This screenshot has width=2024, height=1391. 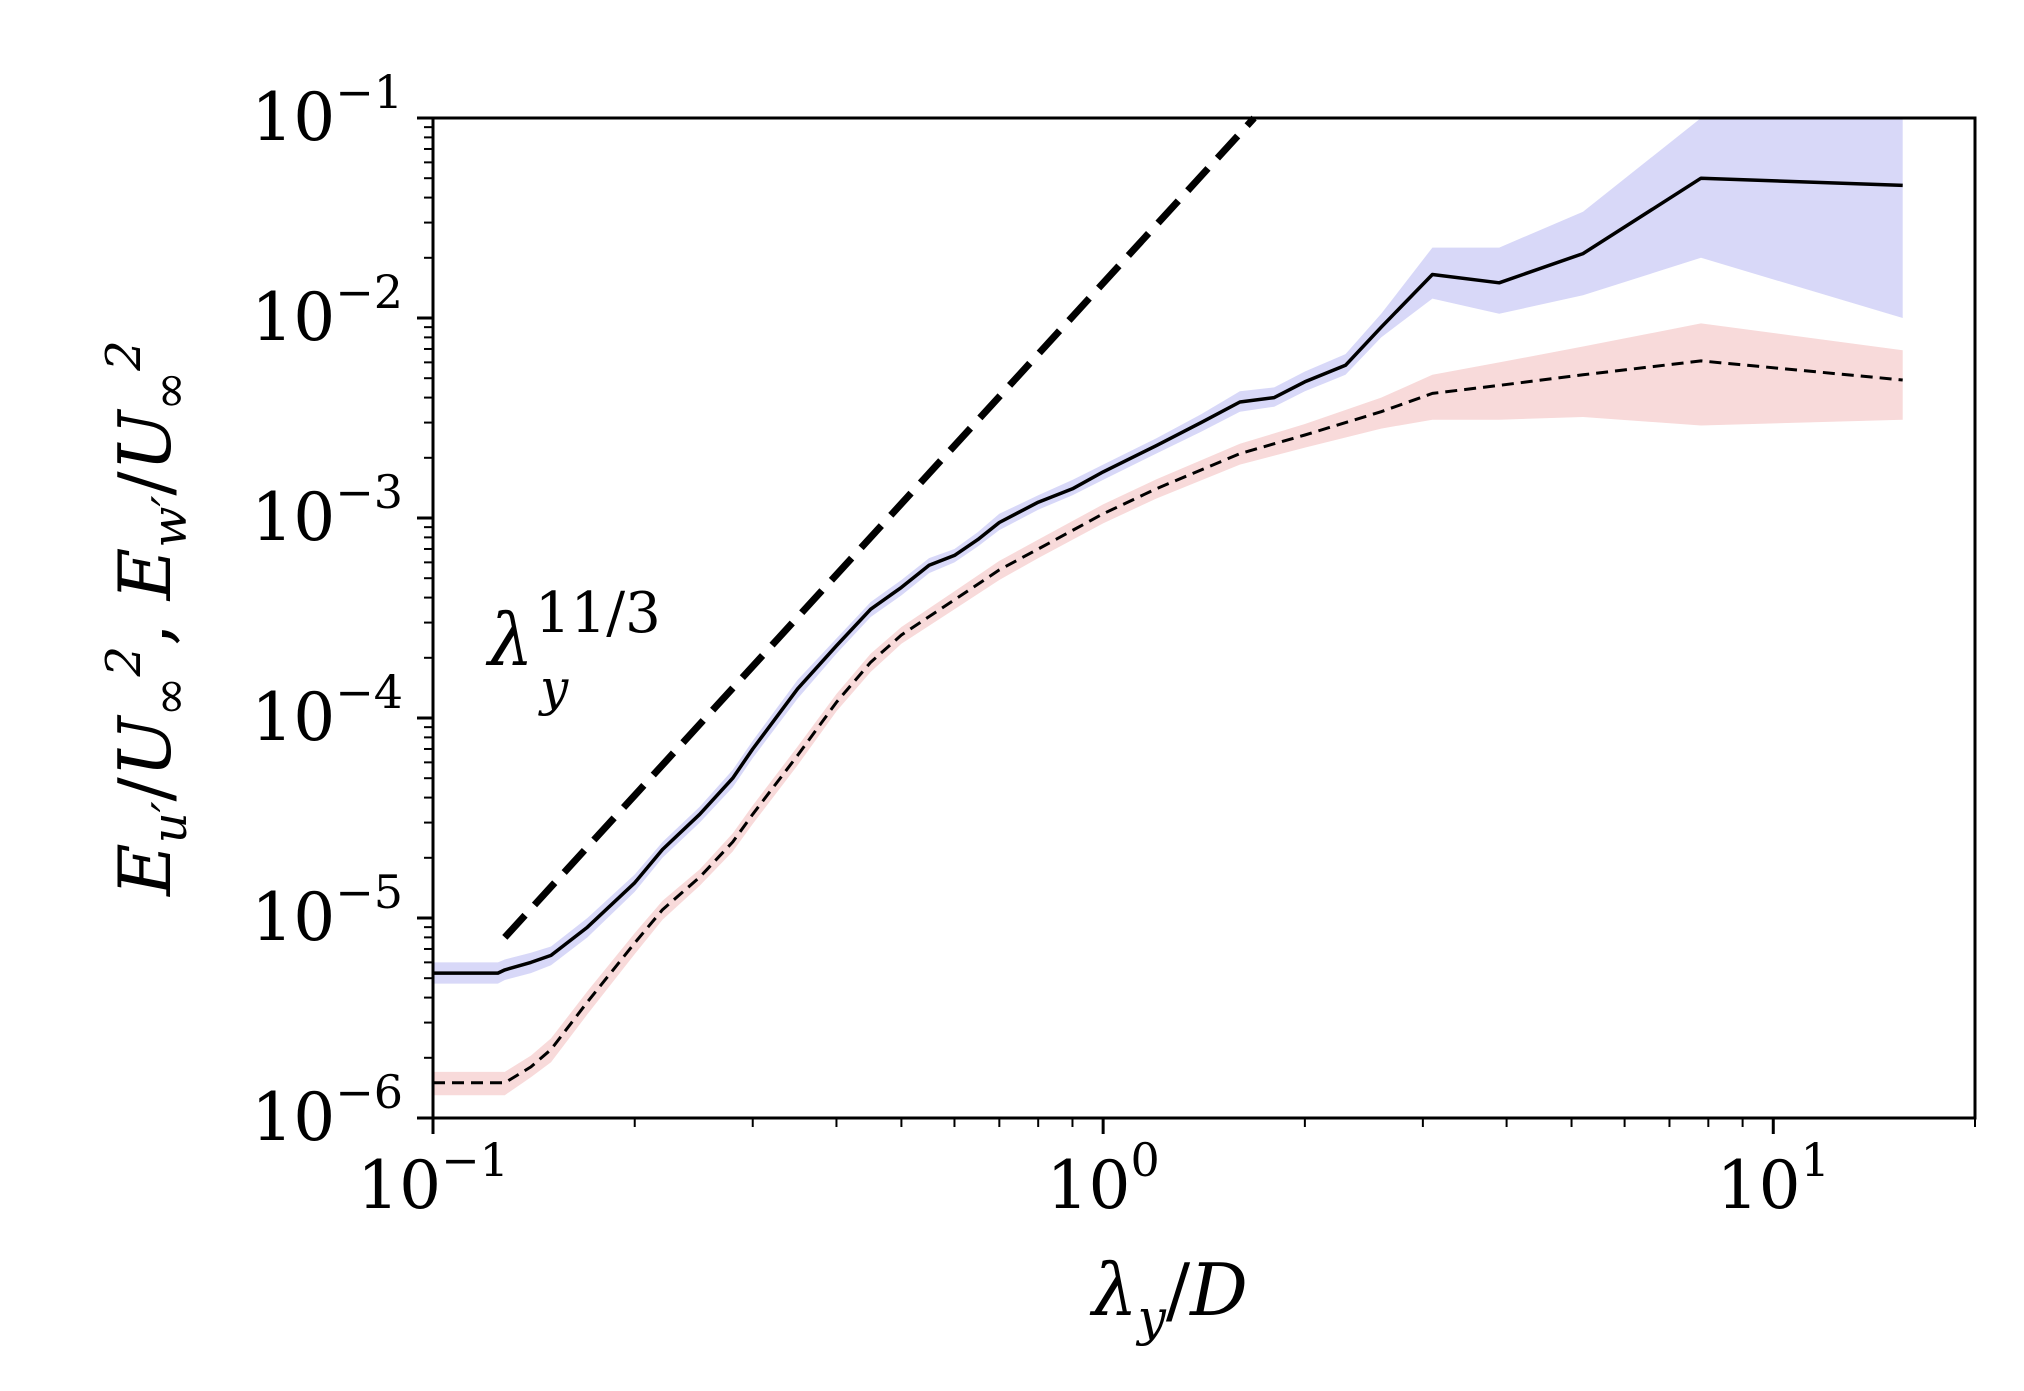 I want to click on x-tick-label: 10¹, so click(x=1773, y=1178).